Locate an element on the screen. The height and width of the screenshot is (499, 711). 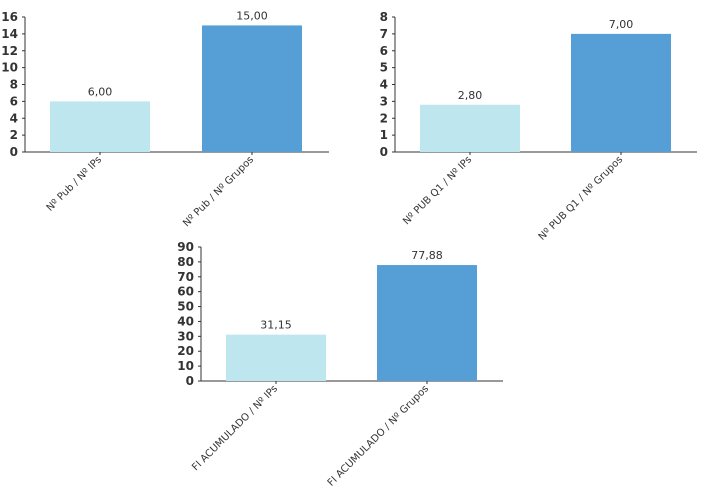
y-tick-label: 20 is located at coordinates (185, 351).